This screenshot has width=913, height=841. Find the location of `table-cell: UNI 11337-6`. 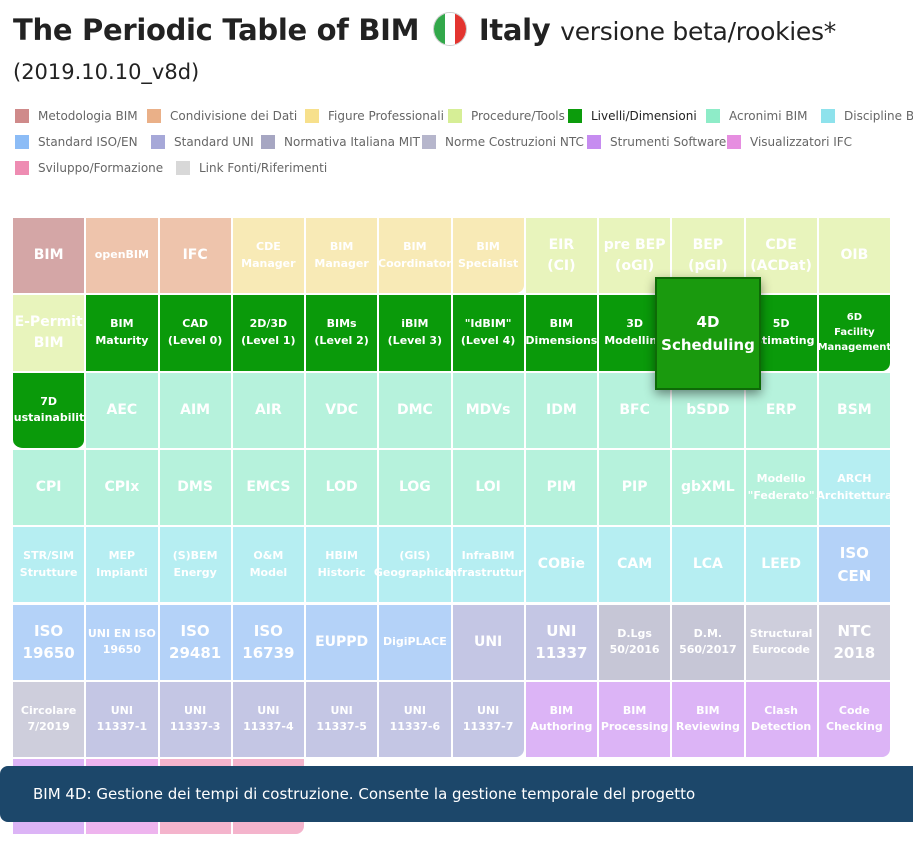

table-cell: UNI 11337-6 is located at coordinates (416, 720).